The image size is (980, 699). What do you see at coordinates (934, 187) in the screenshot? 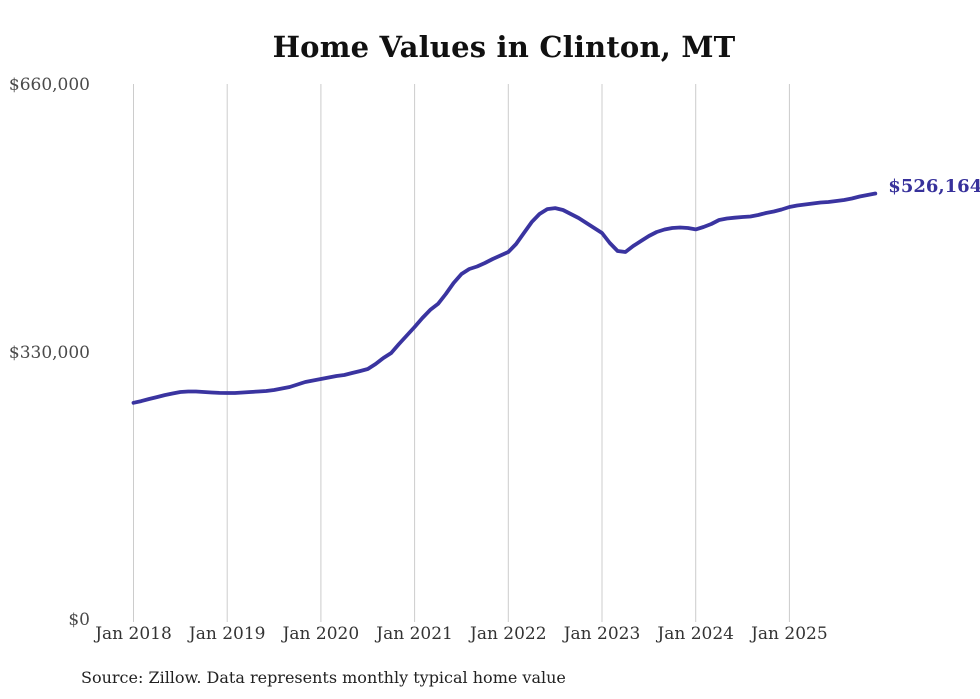
I see `latest-value-label: $526,164` at bounding box center [934, 187].